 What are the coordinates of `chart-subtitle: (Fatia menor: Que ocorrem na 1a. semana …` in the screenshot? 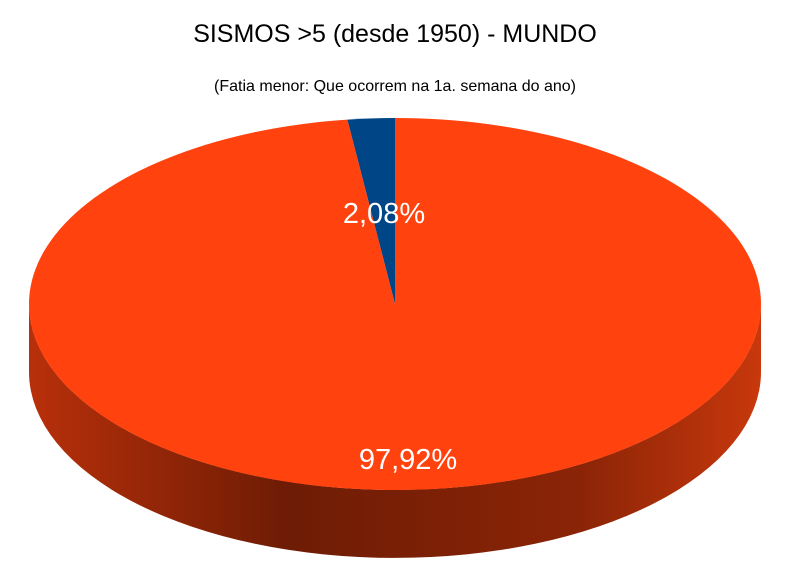 It's located at (395, 86).